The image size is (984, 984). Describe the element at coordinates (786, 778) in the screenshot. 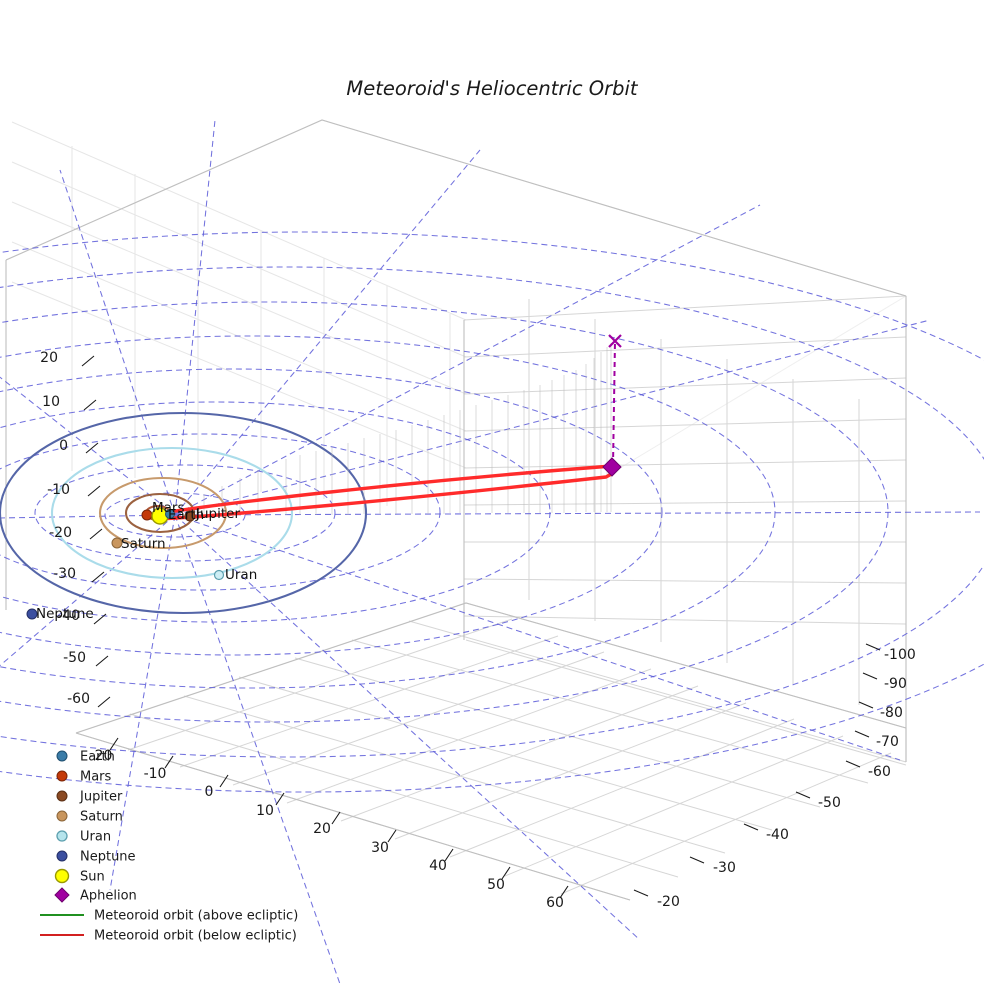

I see `tick-labels-y: -20 -30 -40 -50 -60 -70 -80 -90 -100` at that location.